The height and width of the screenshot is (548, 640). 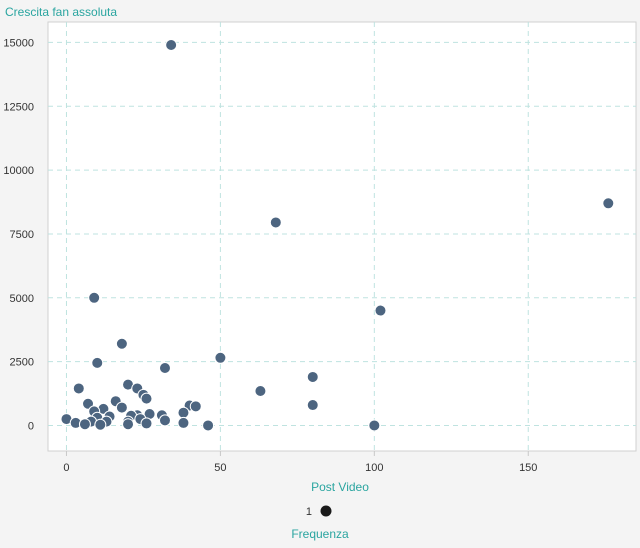 I want to click on y-tick-label: 15000, so click(x=18, y=43).